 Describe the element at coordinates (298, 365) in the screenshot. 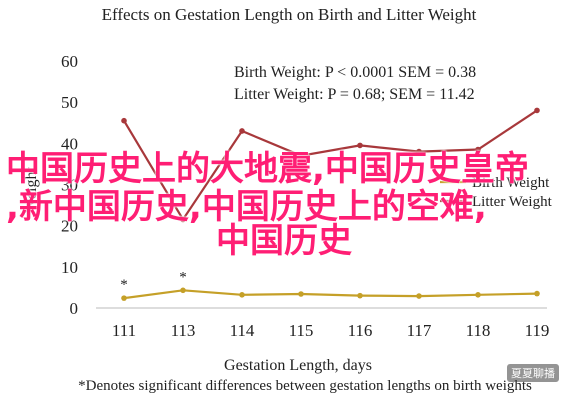

I see `x-axis-label: Gestation Length, days` at that location.